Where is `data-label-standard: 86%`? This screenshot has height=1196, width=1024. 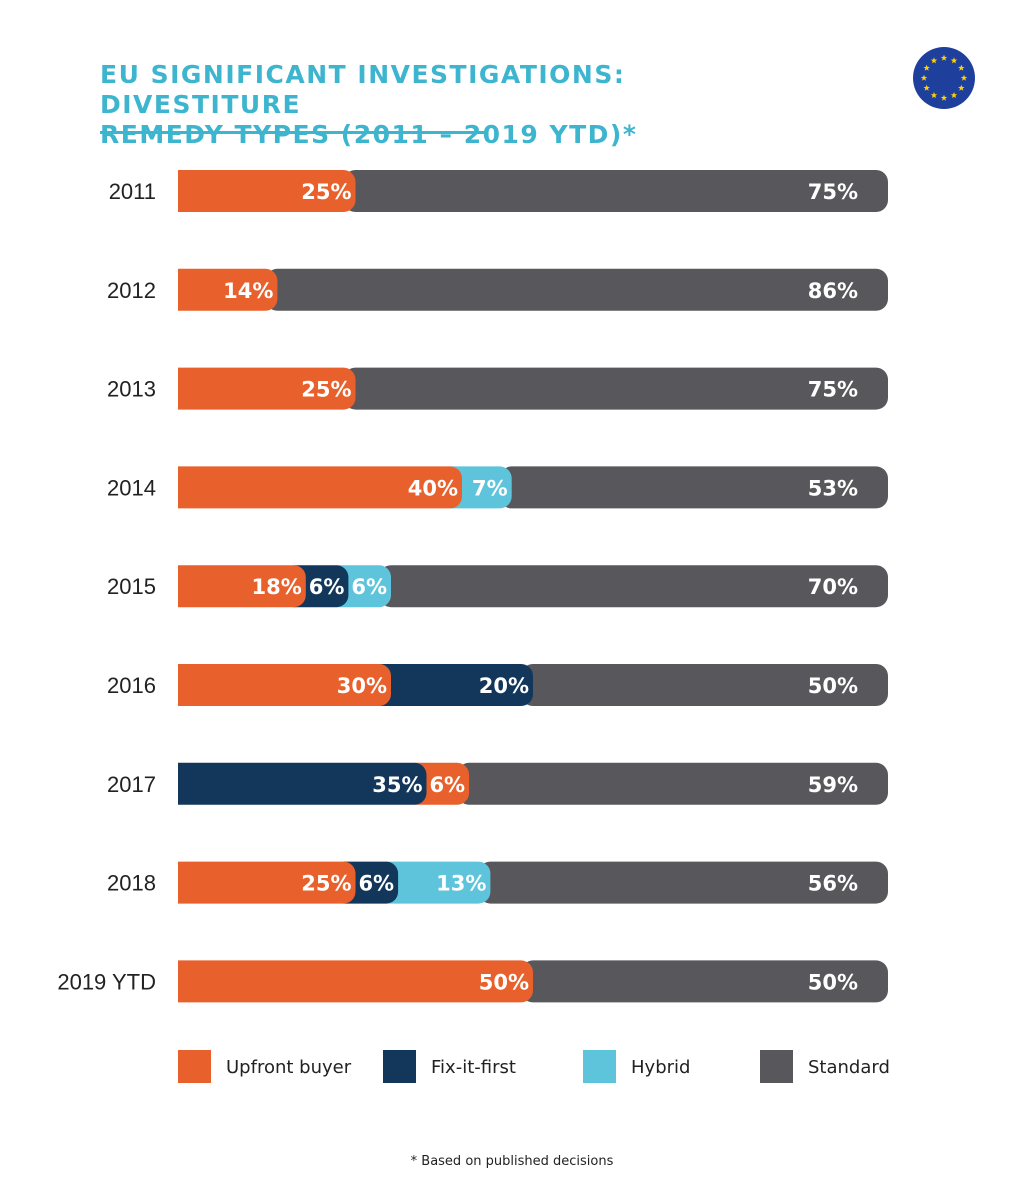 data-label-standard: 86% is located at coordinates (833, 291).